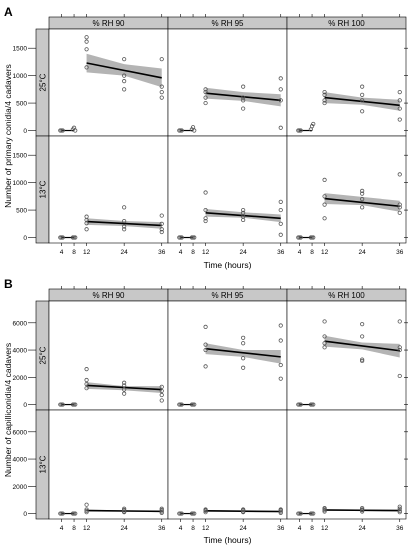 Image resolution: width=416 pixels, height=555 pixels. Describe the element at coordinates (8, 284) in the screenshot. I see `panel-letter: B` at that location.